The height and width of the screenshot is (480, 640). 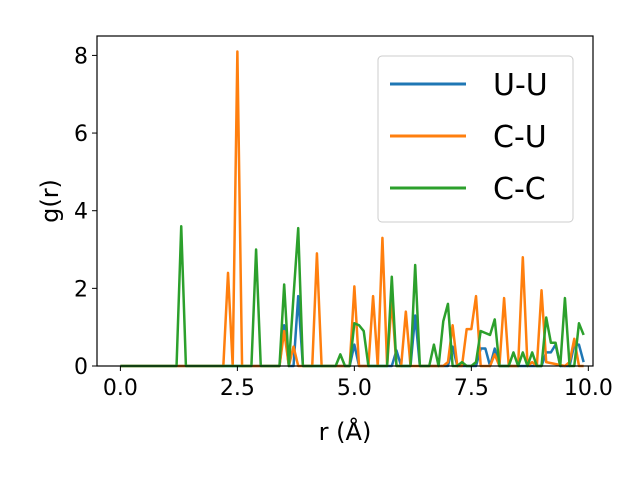 I want to click on y-tick-label: 6, so click(x=81, y=134).